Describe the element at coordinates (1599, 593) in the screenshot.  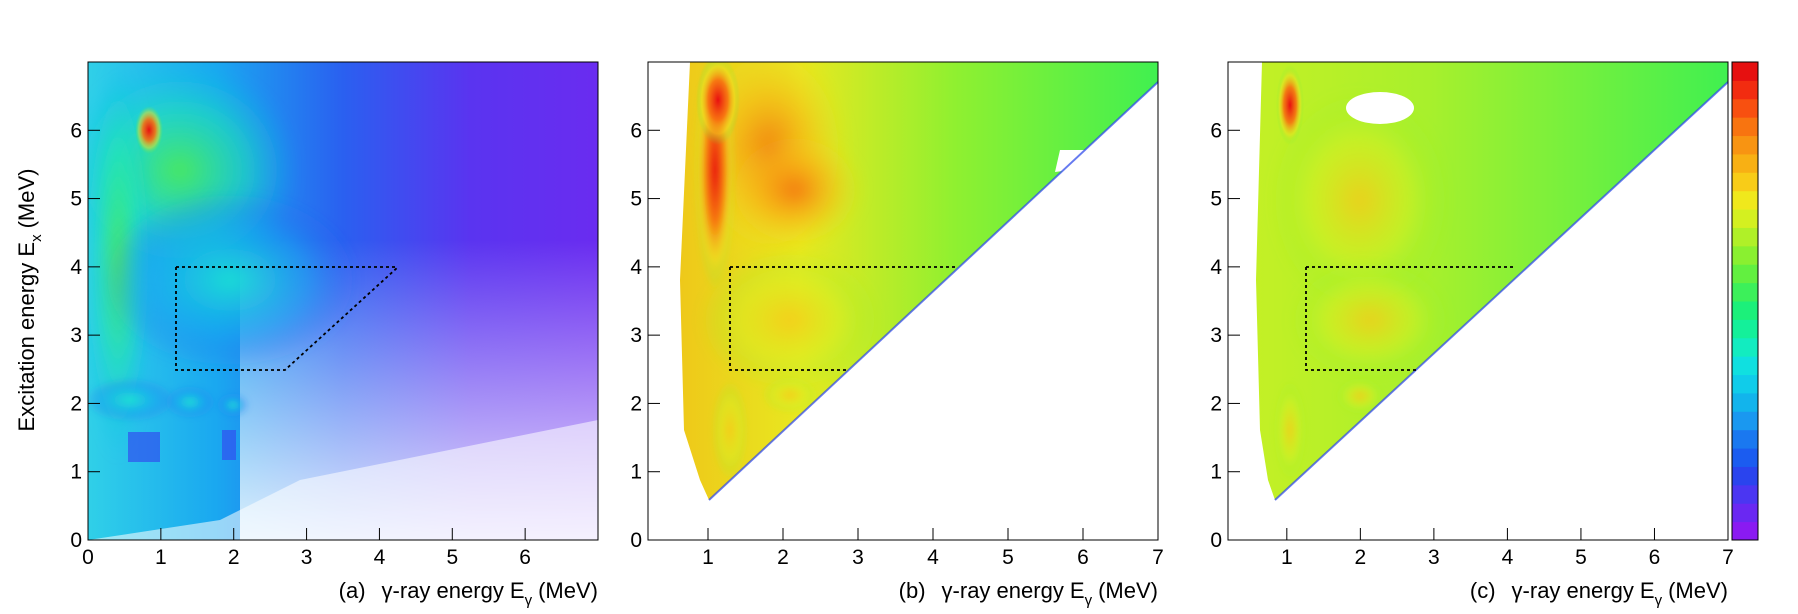
I see `panel-c-xlabel: (c) γ-ray energy Eγ (MeV)` at that location.